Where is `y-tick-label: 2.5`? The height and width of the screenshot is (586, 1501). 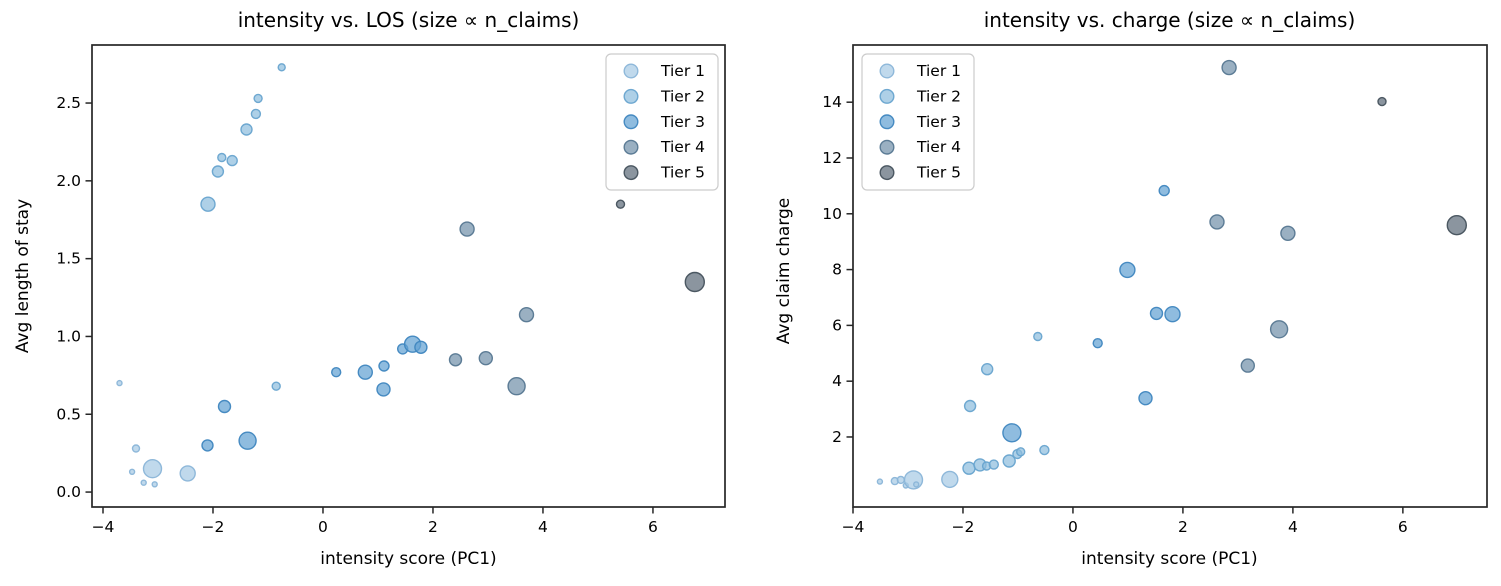
y-tick-label: 2.5 is located at coordinates (68, 103).